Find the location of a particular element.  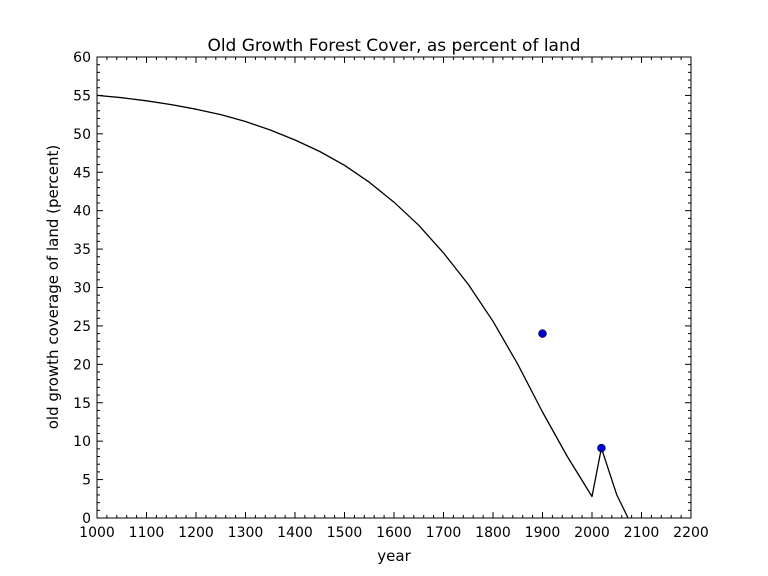

x-tick-label: 1000 is located at coordinates (97, 533).